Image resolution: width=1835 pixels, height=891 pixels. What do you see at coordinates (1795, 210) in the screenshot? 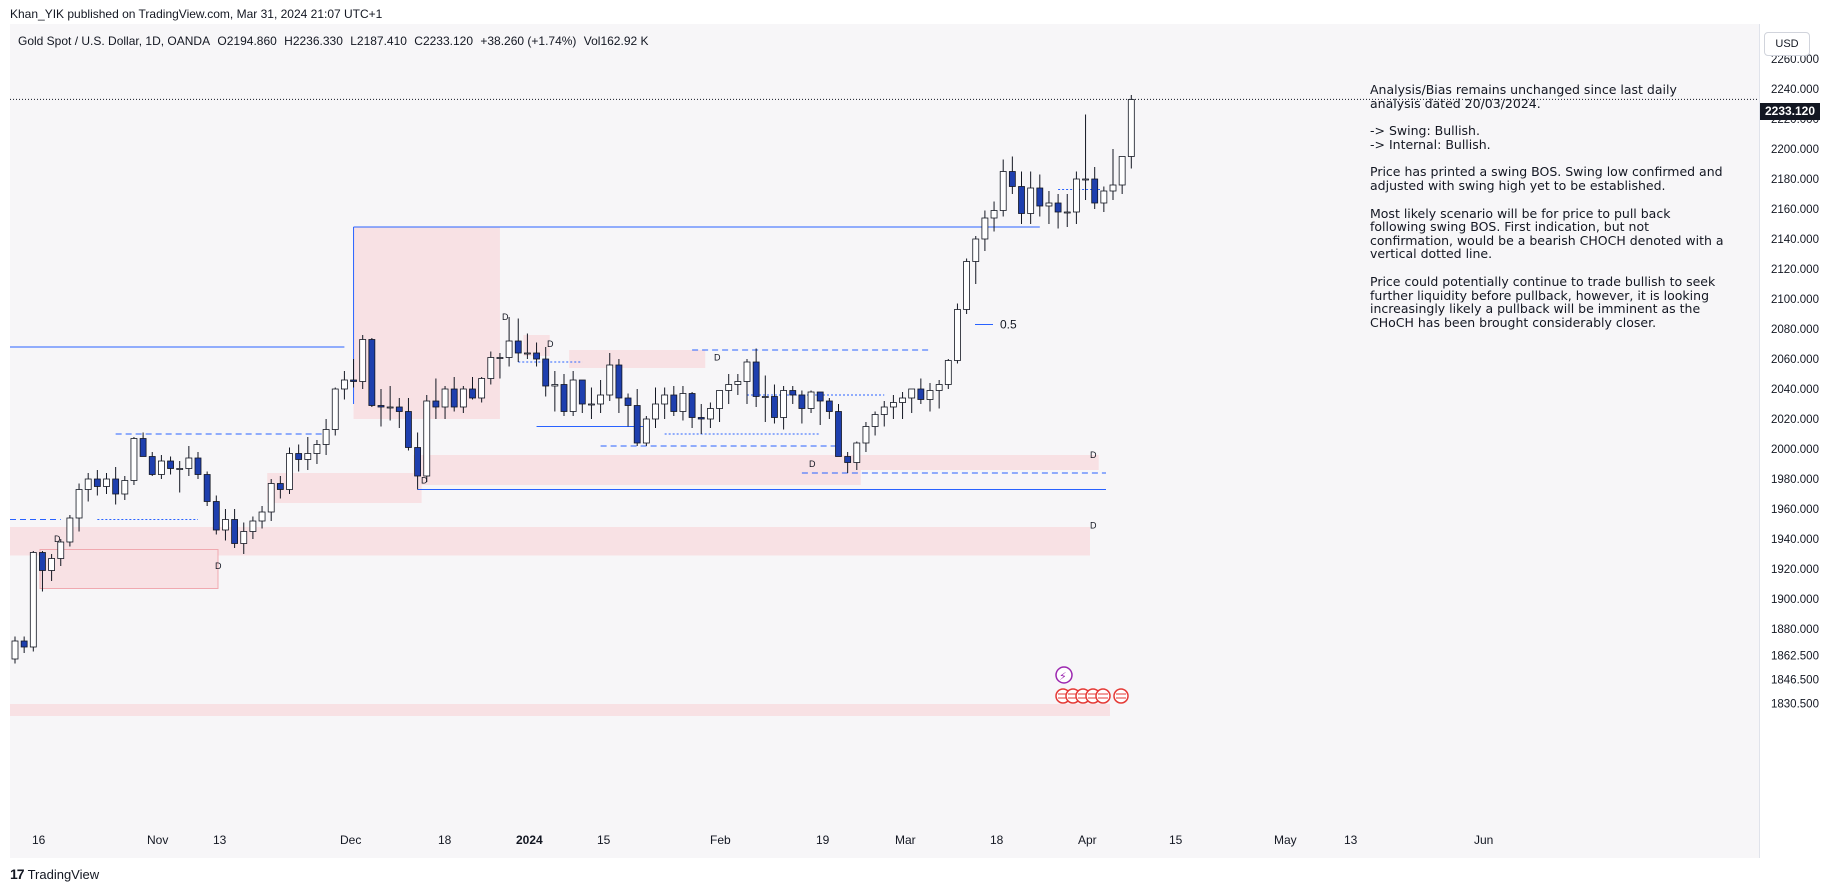
I see `price-tick-label: 2160.000` at bounding box center [1795, 210].